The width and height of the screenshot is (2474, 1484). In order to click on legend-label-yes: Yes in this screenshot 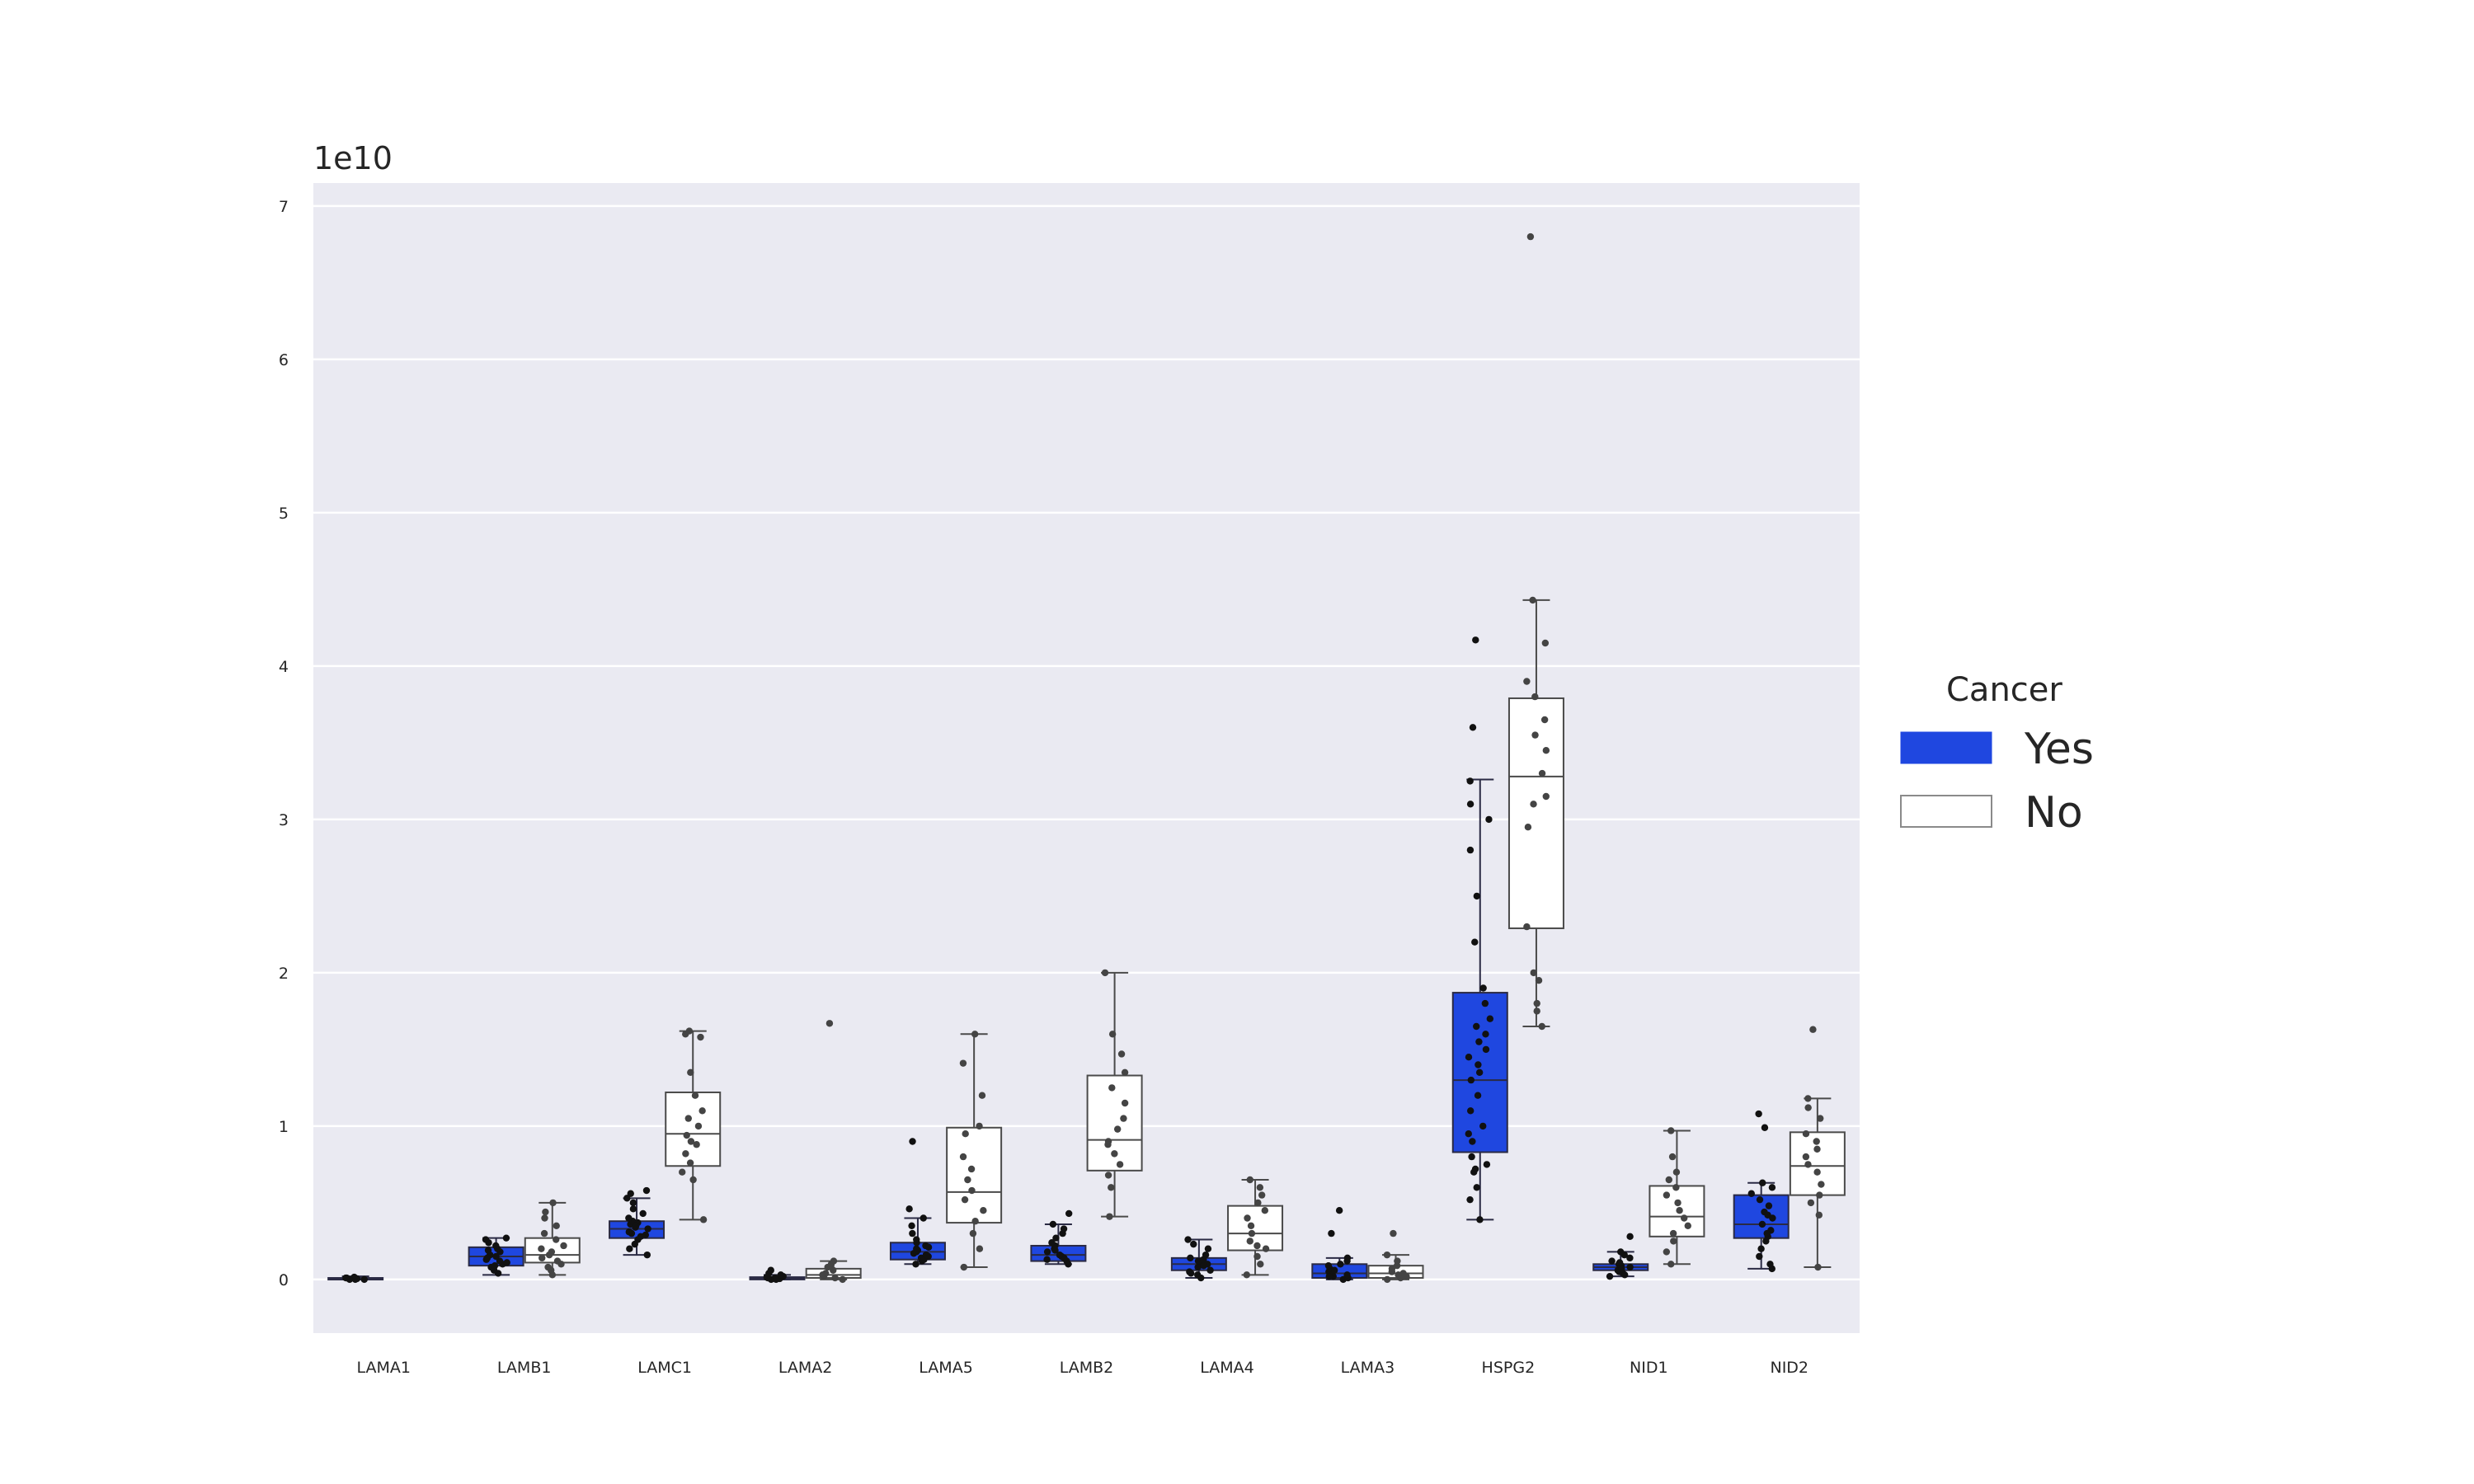, I will do `click(2059, 749)`.